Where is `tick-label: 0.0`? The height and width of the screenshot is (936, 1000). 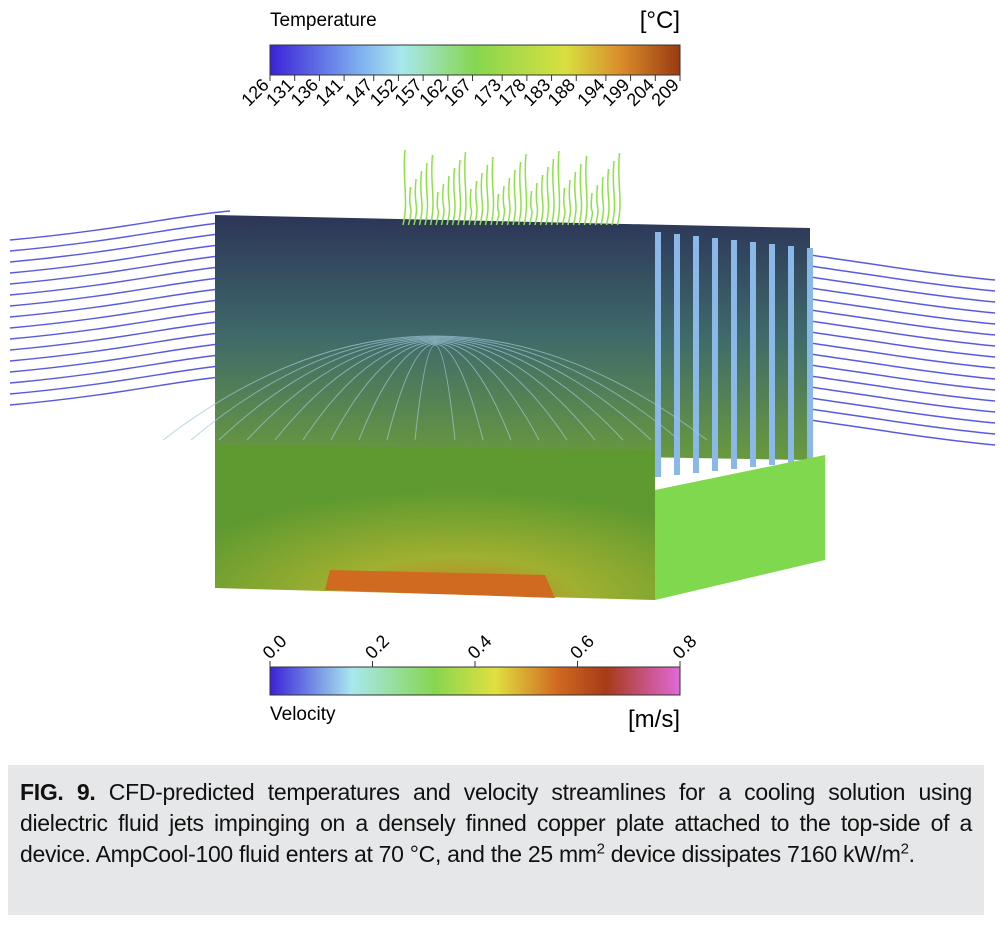
tick-label: 0.0 is located at coordinates (275, 647).